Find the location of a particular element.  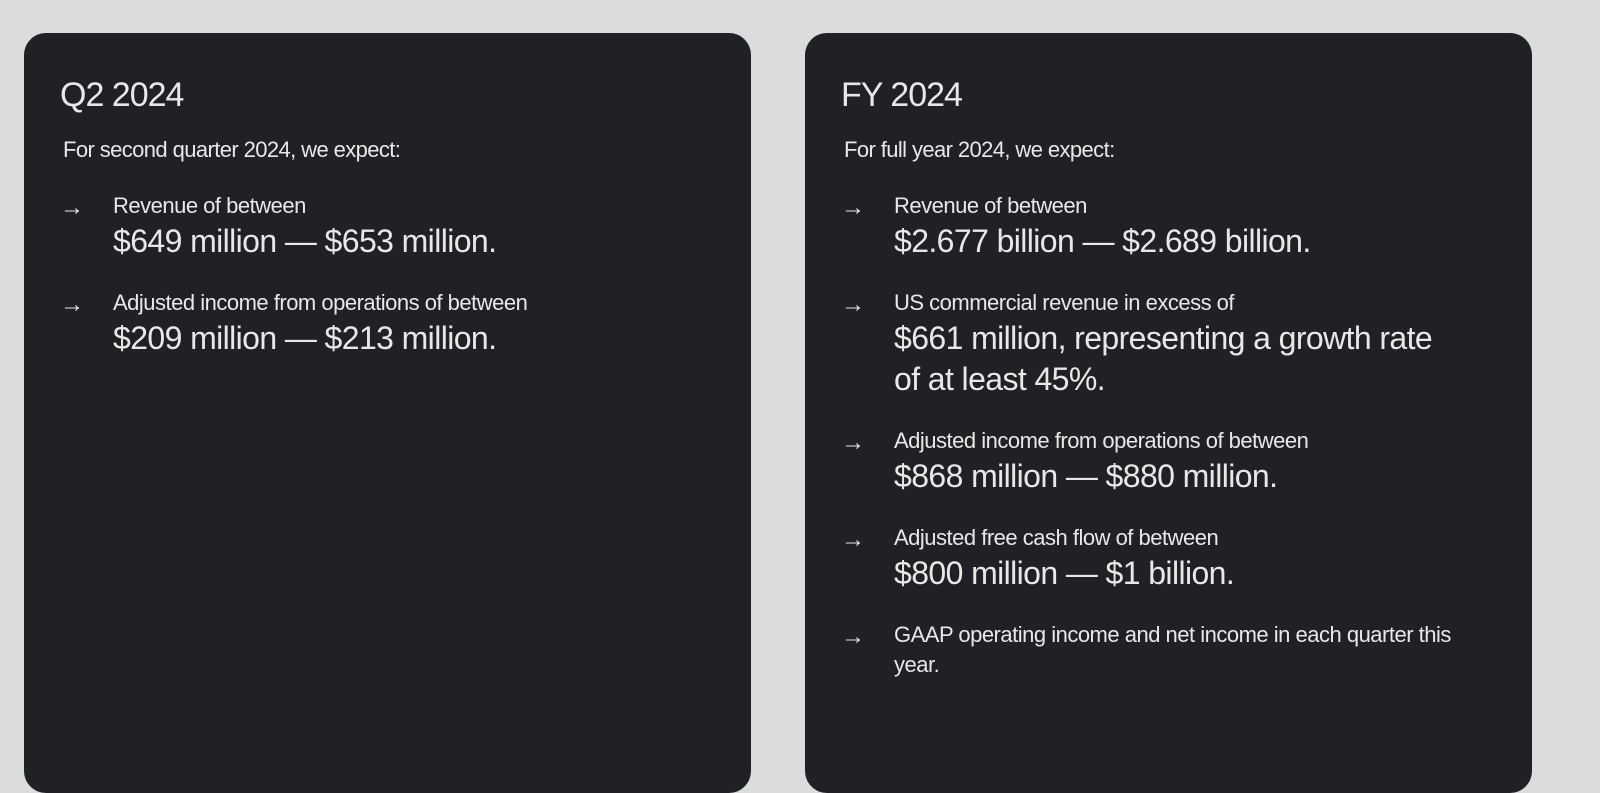

card-intro: For full year 2024, we expect: is located at coordinates (979, 149).